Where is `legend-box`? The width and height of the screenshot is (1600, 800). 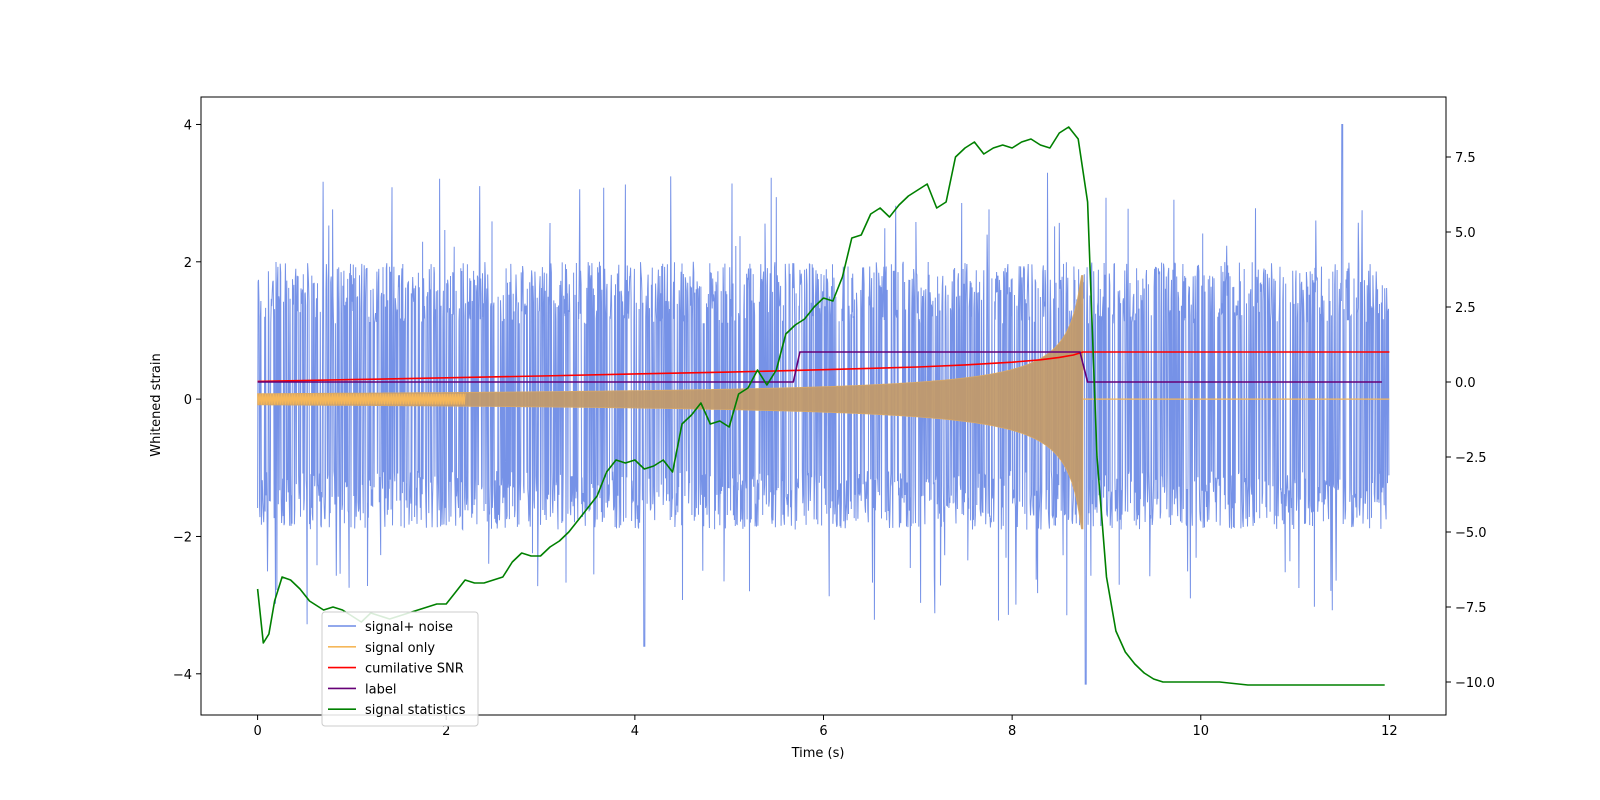 legend-box is located at coordinates (400, 669).